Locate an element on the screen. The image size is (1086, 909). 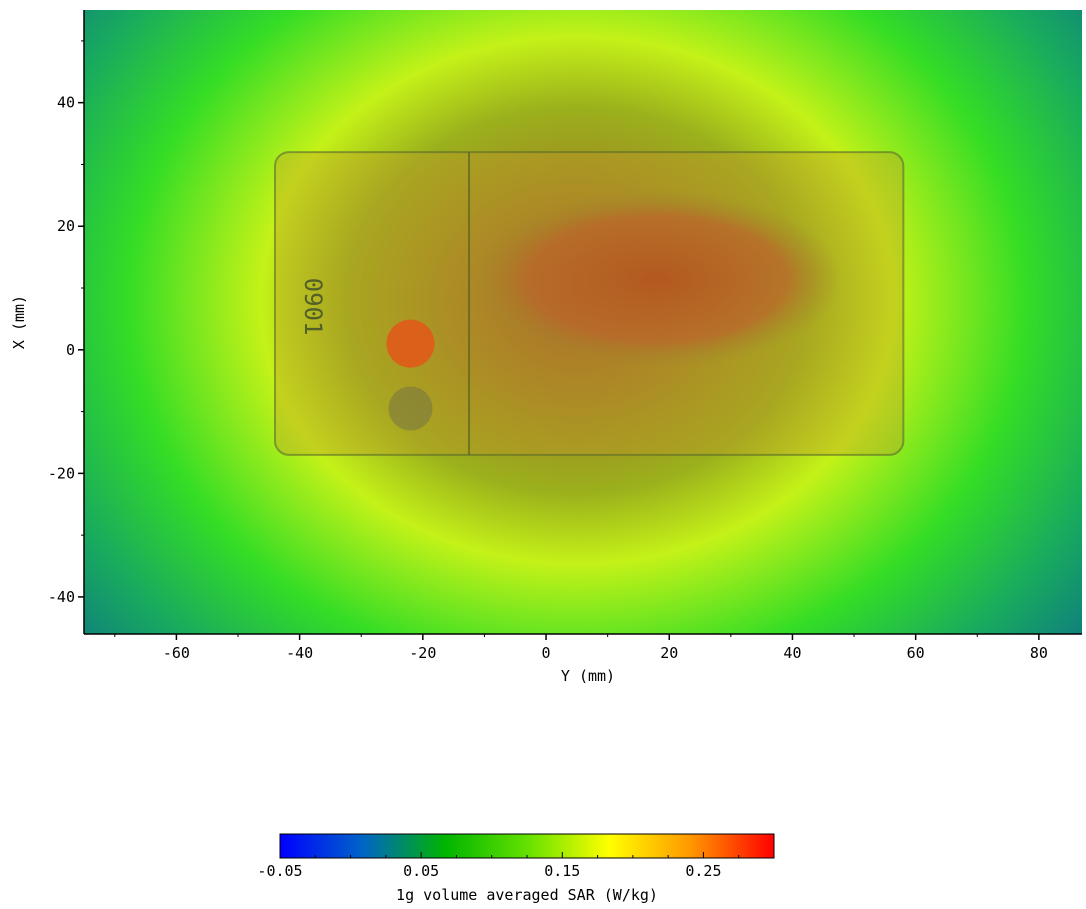
x-tick-label: 80 is located at coordinates (1039, 653).